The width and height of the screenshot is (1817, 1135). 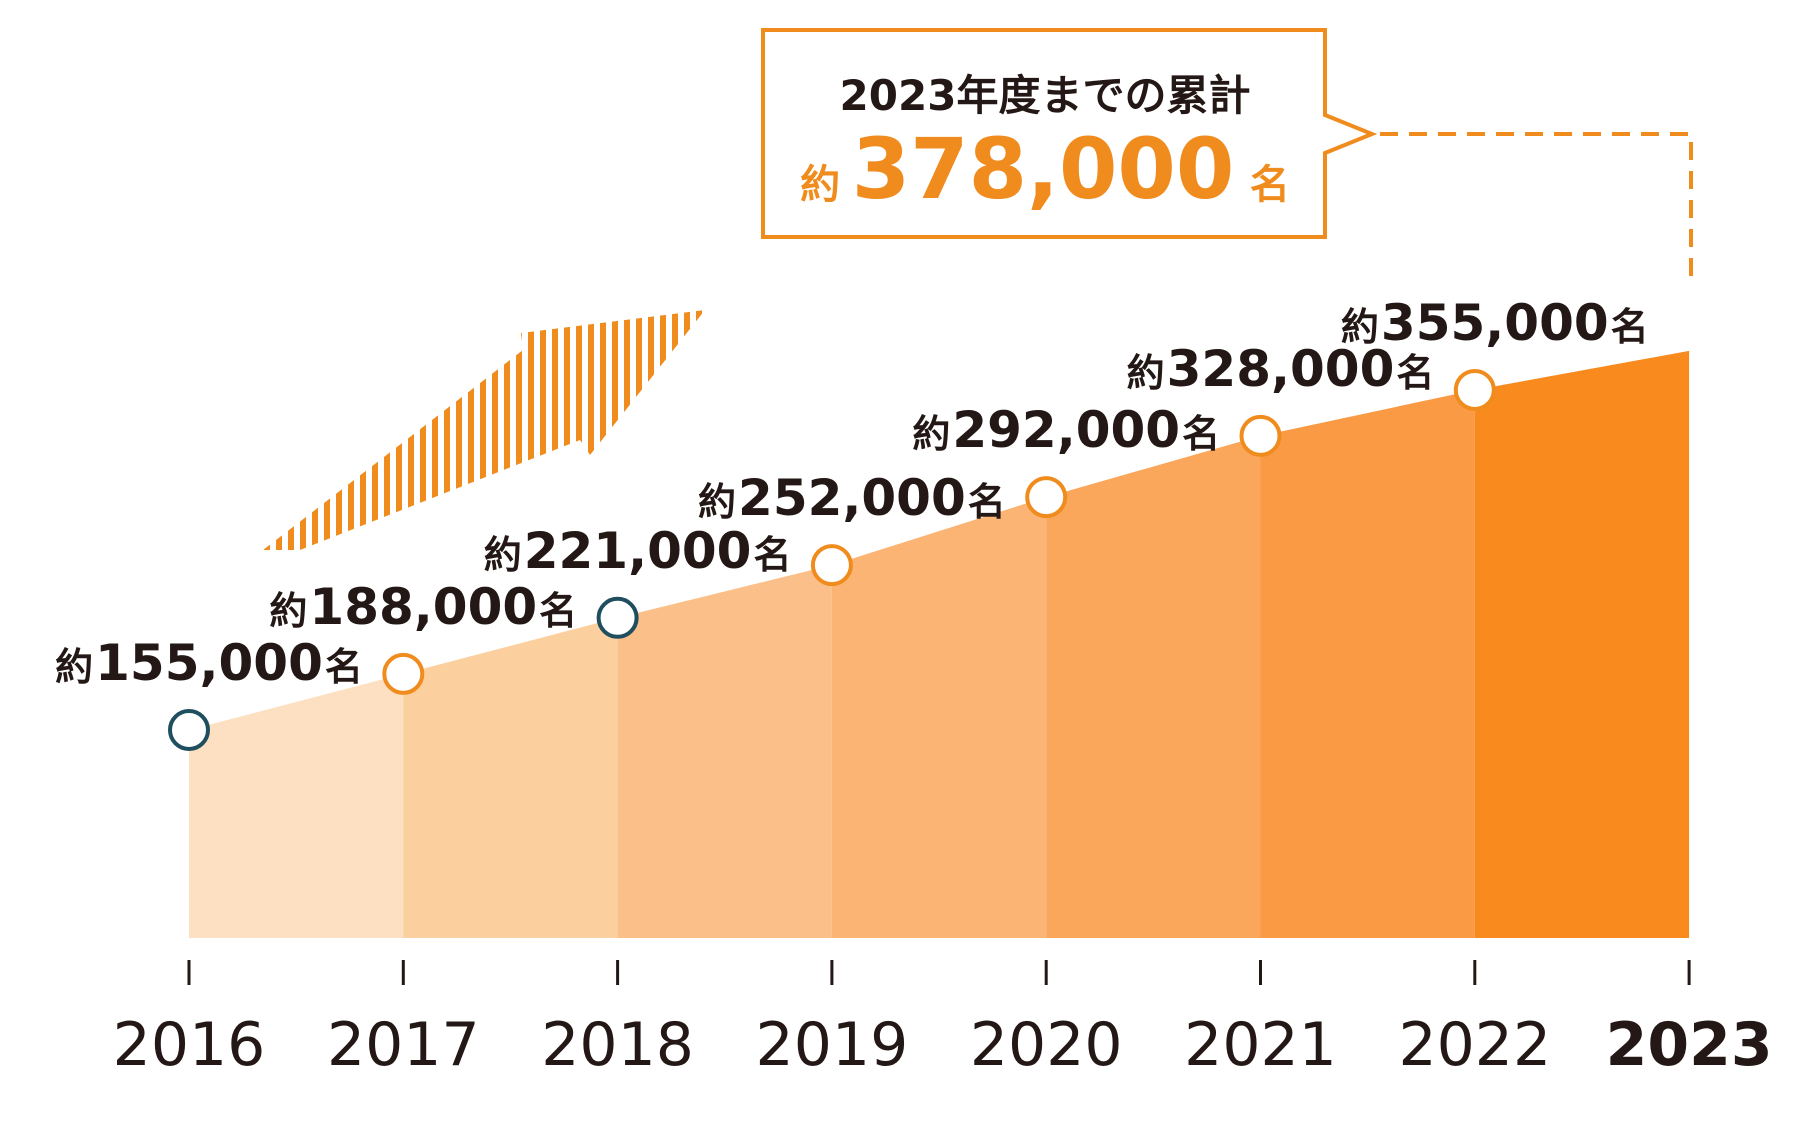 What do you see at coordinates (1260, 1045) in the screenshot?
I see `x-tick-label-2021: 2021` at bounding box center [1260, 1045].